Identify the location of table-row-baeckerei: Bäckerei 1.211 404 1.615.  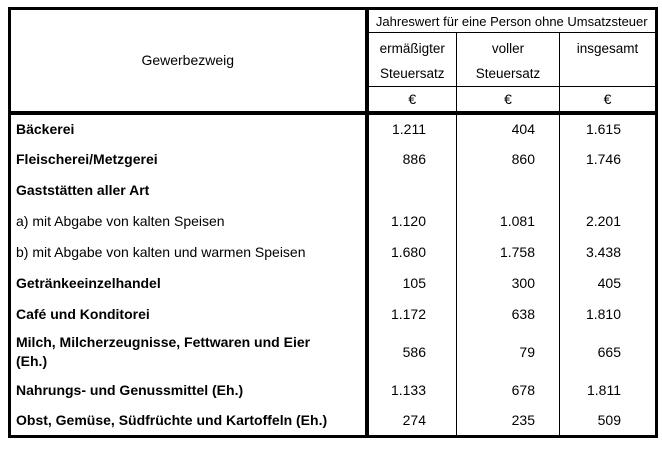
(333, 128).